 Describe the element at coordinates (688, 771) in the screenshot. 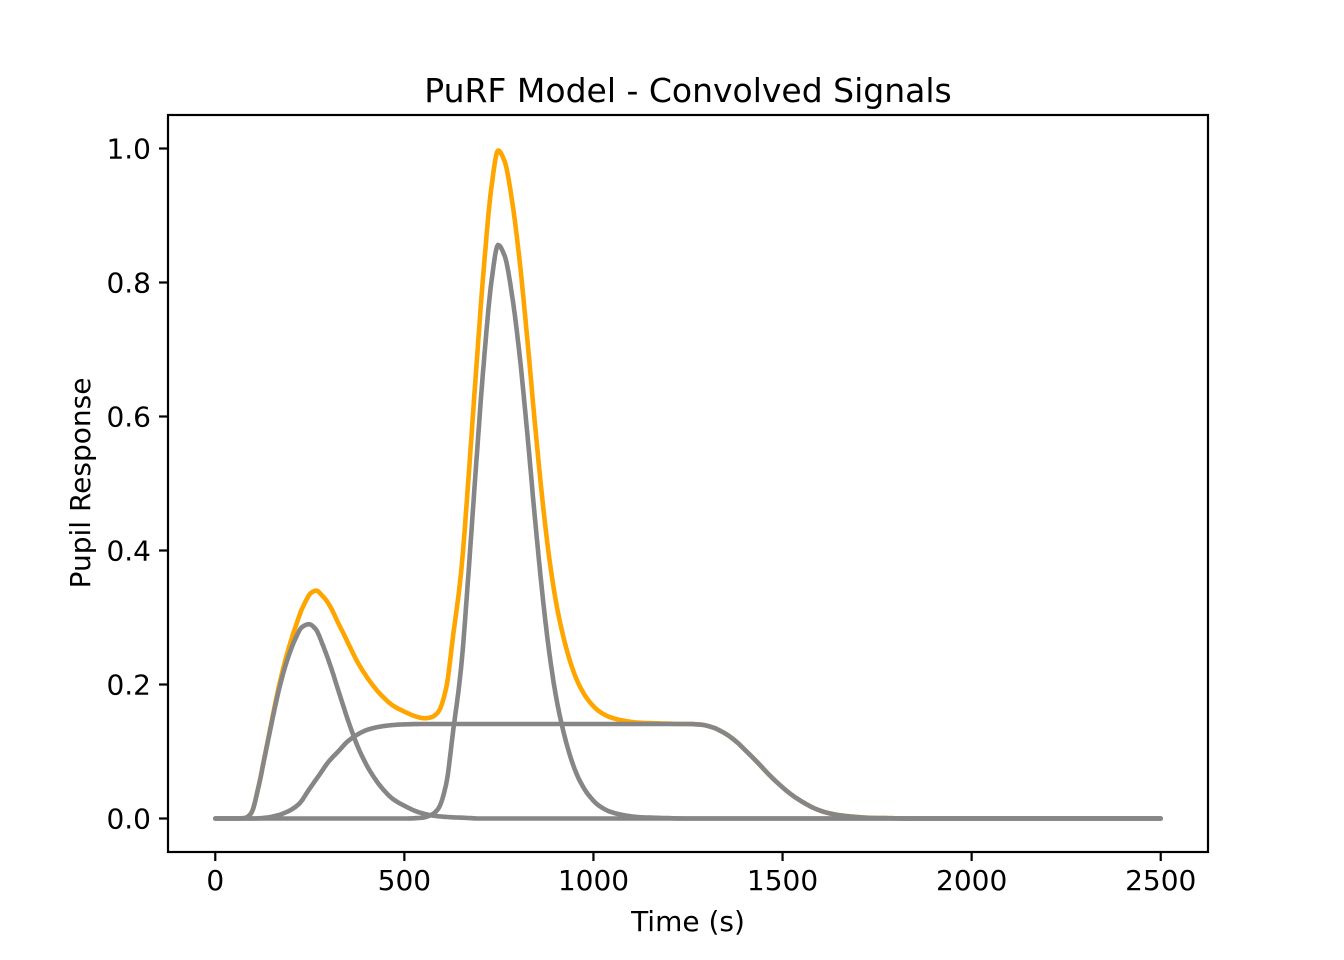

I see `sustained-component-line` at that location.